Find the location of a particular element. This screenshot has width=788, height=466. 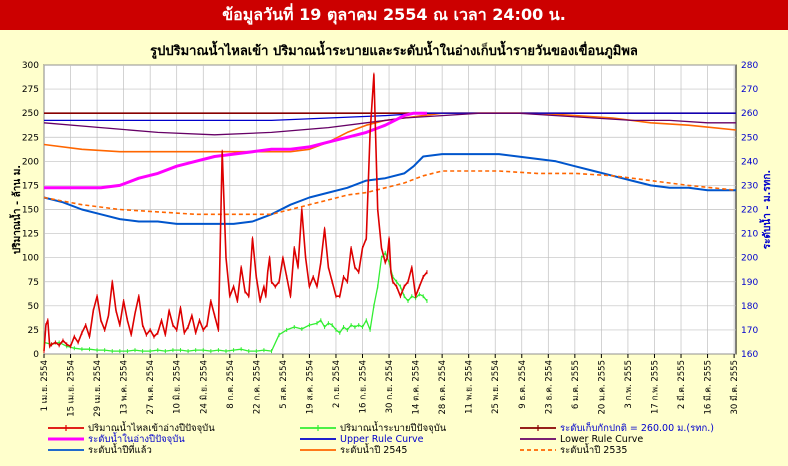

x-tick-label: 24 มิ.ย. 2554 is located at coordinates (204, 387).